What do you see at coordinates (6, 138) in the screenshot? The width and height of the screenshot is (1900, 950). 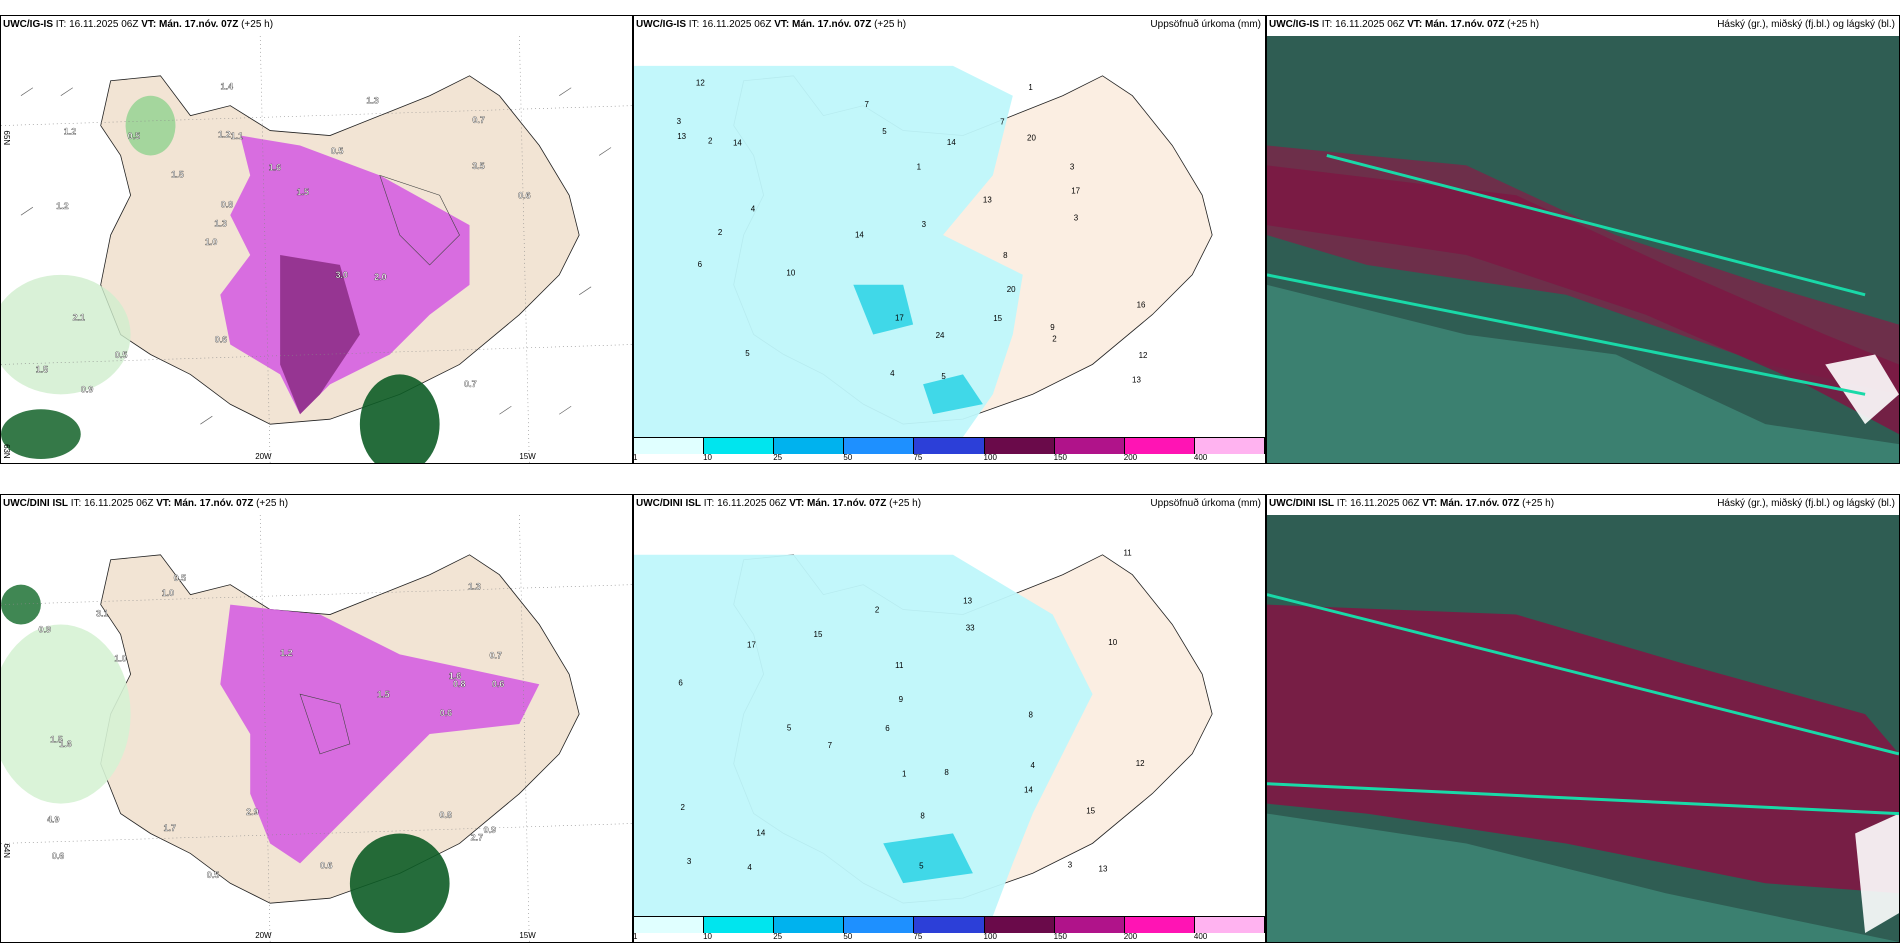 I see `lat-label: 65N` at bounding box center [6, 138].